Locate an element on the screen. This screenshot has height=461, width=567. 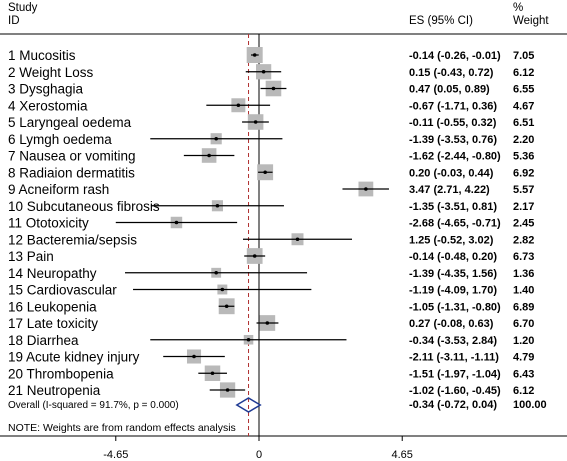
weight-text: 5.57 is located at coordinates (523, 190).